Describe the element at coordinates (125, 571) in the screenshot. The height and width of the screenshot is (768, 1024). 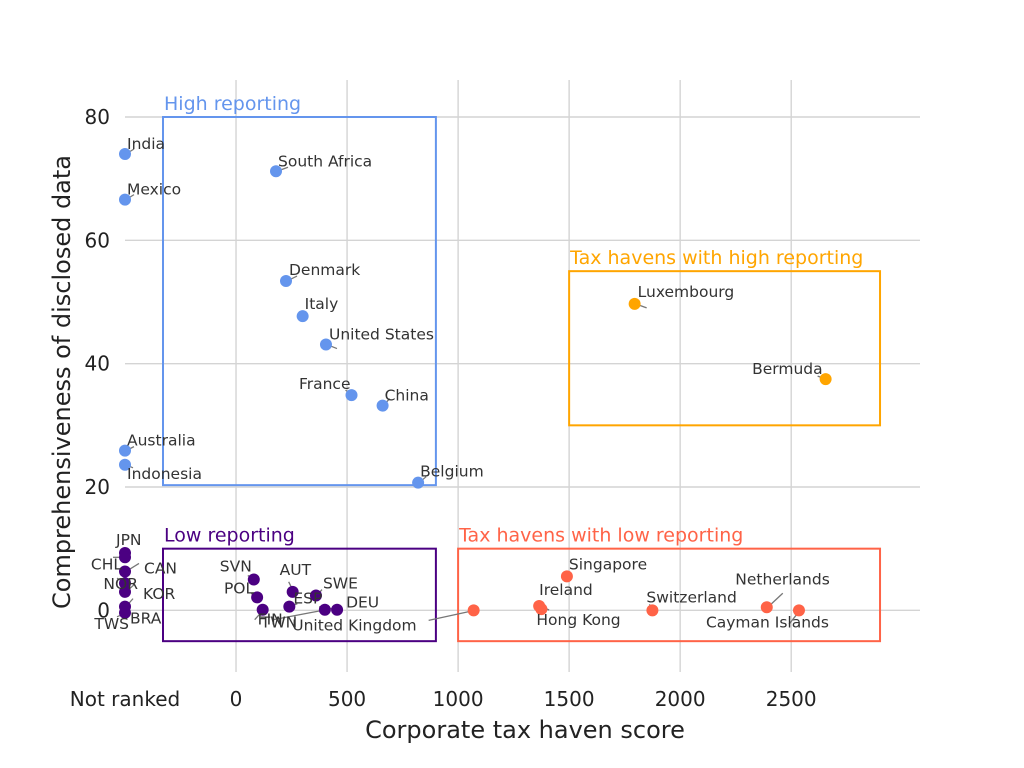
I see `point-can` at that location.